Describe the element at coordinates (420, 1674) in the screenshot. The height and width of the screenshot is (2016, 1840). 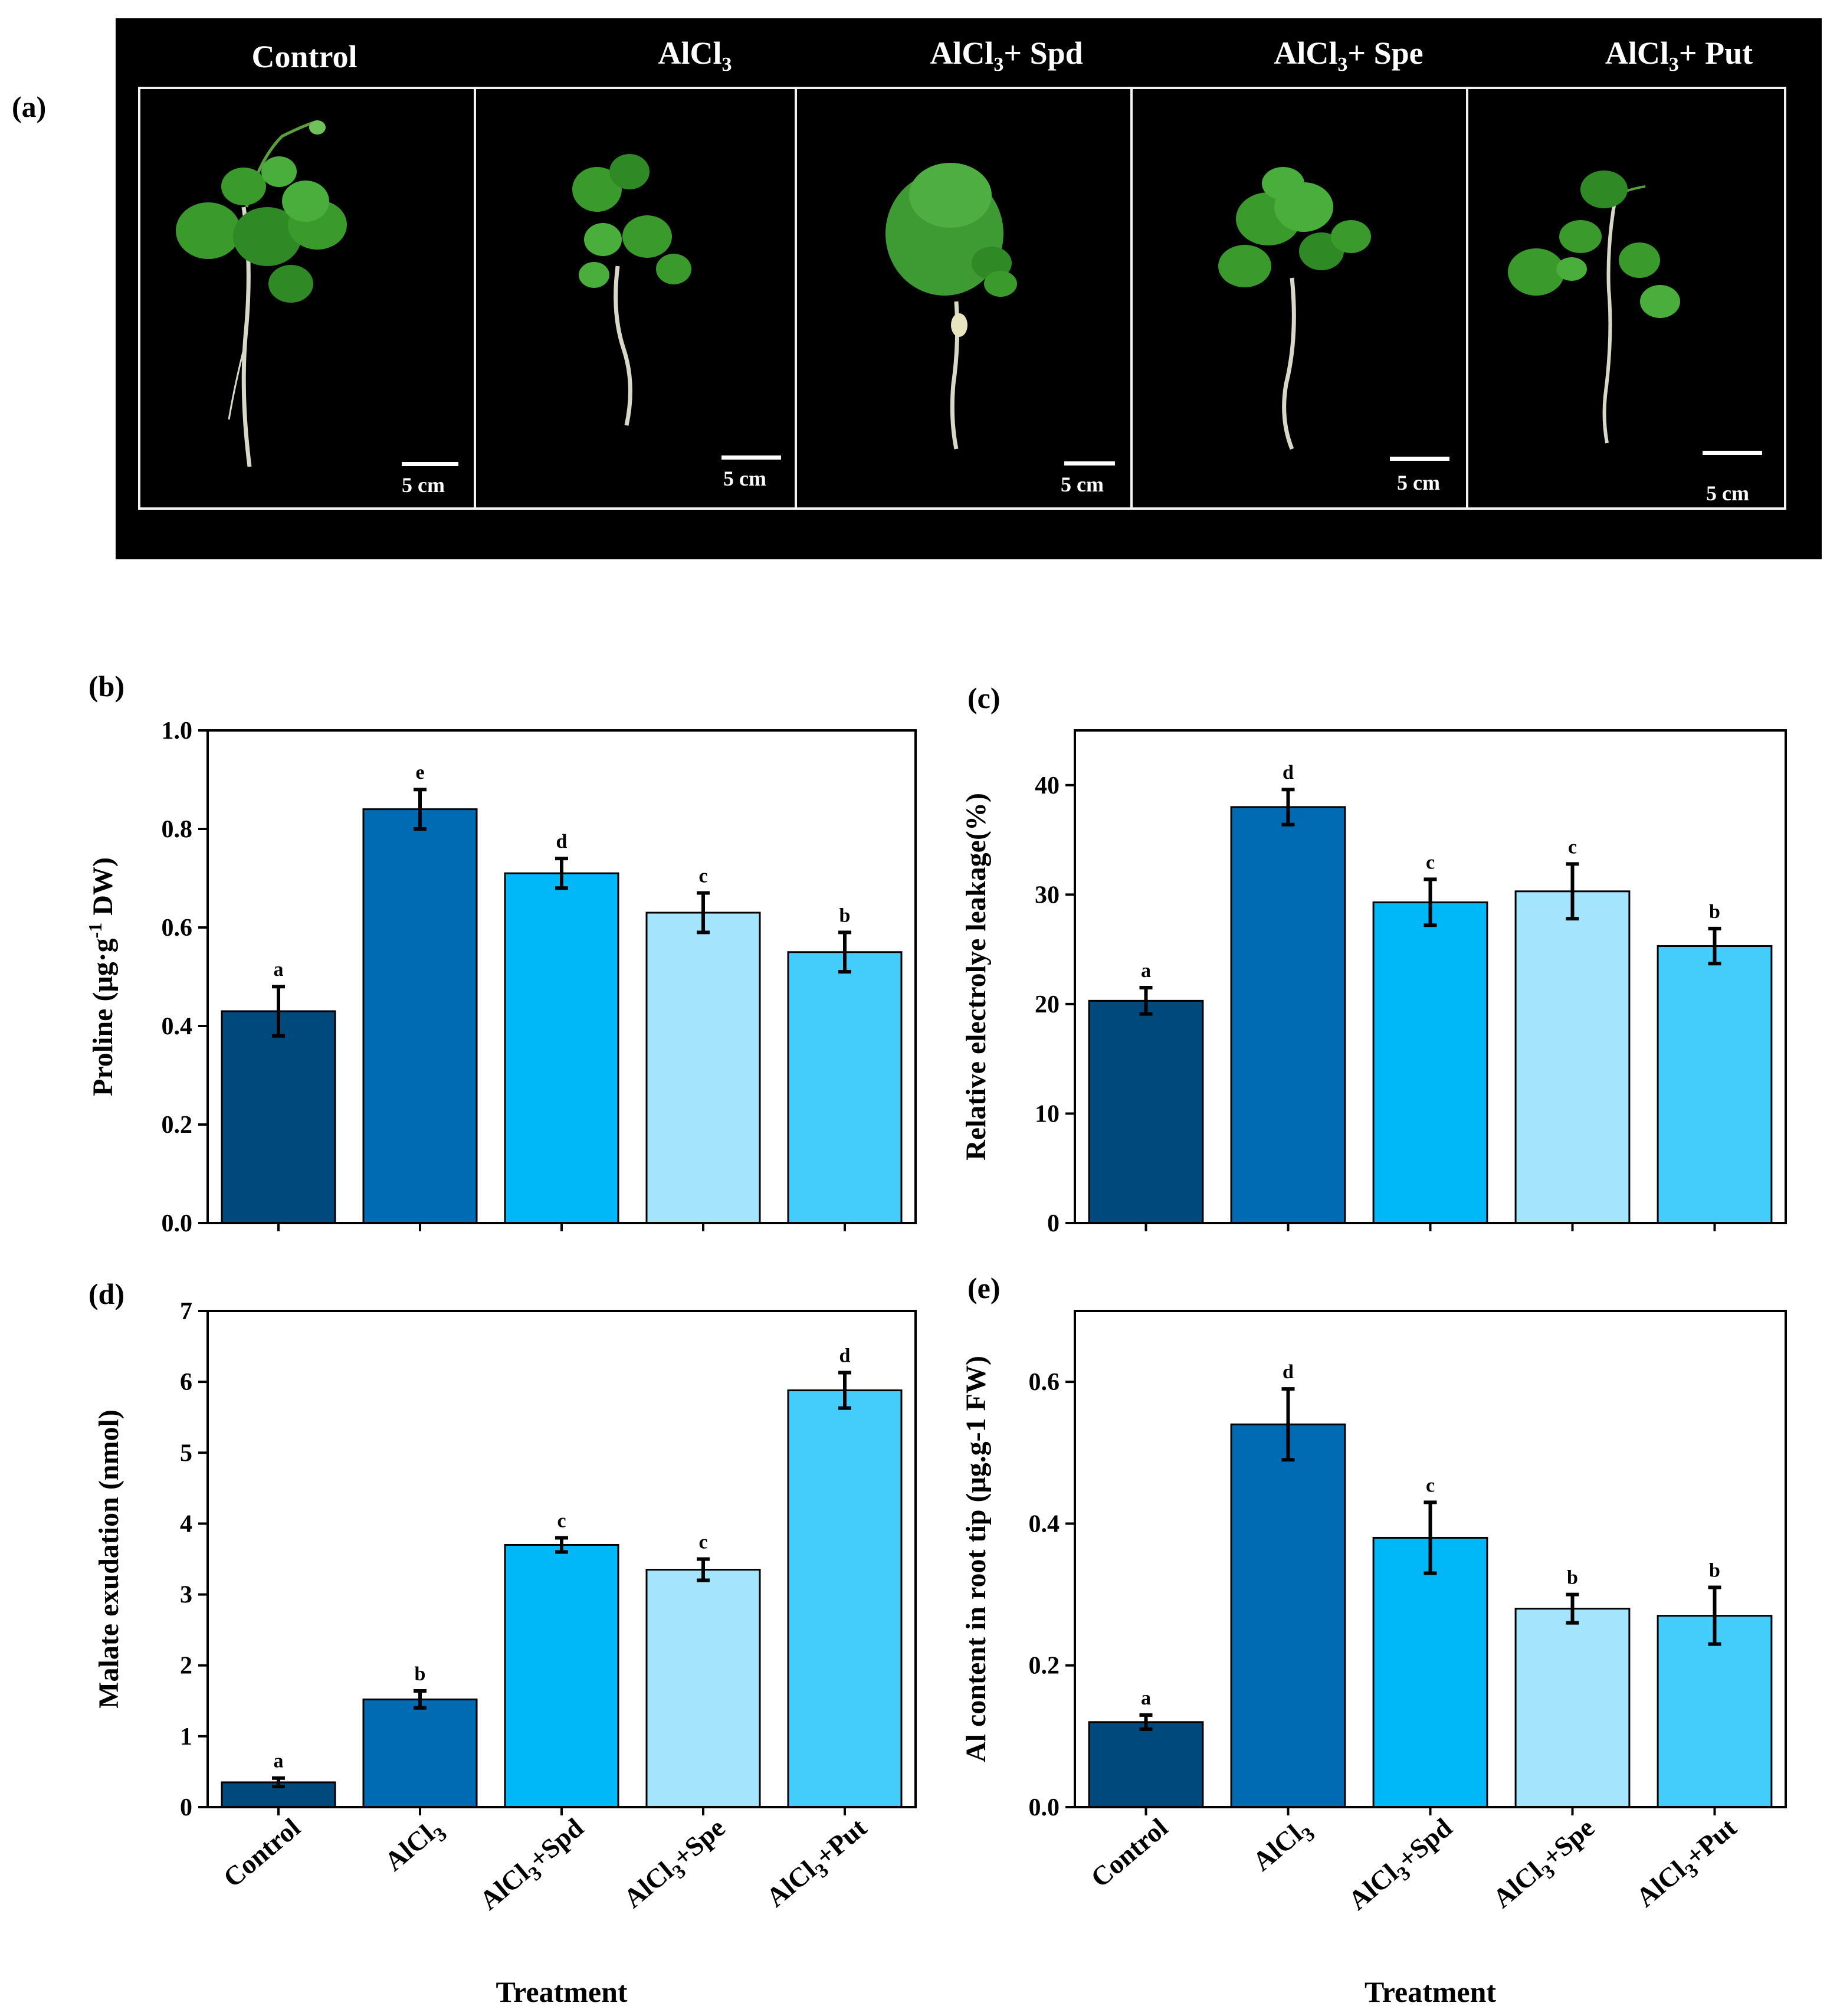
I see `significance-letter-d-1: b` at that location.